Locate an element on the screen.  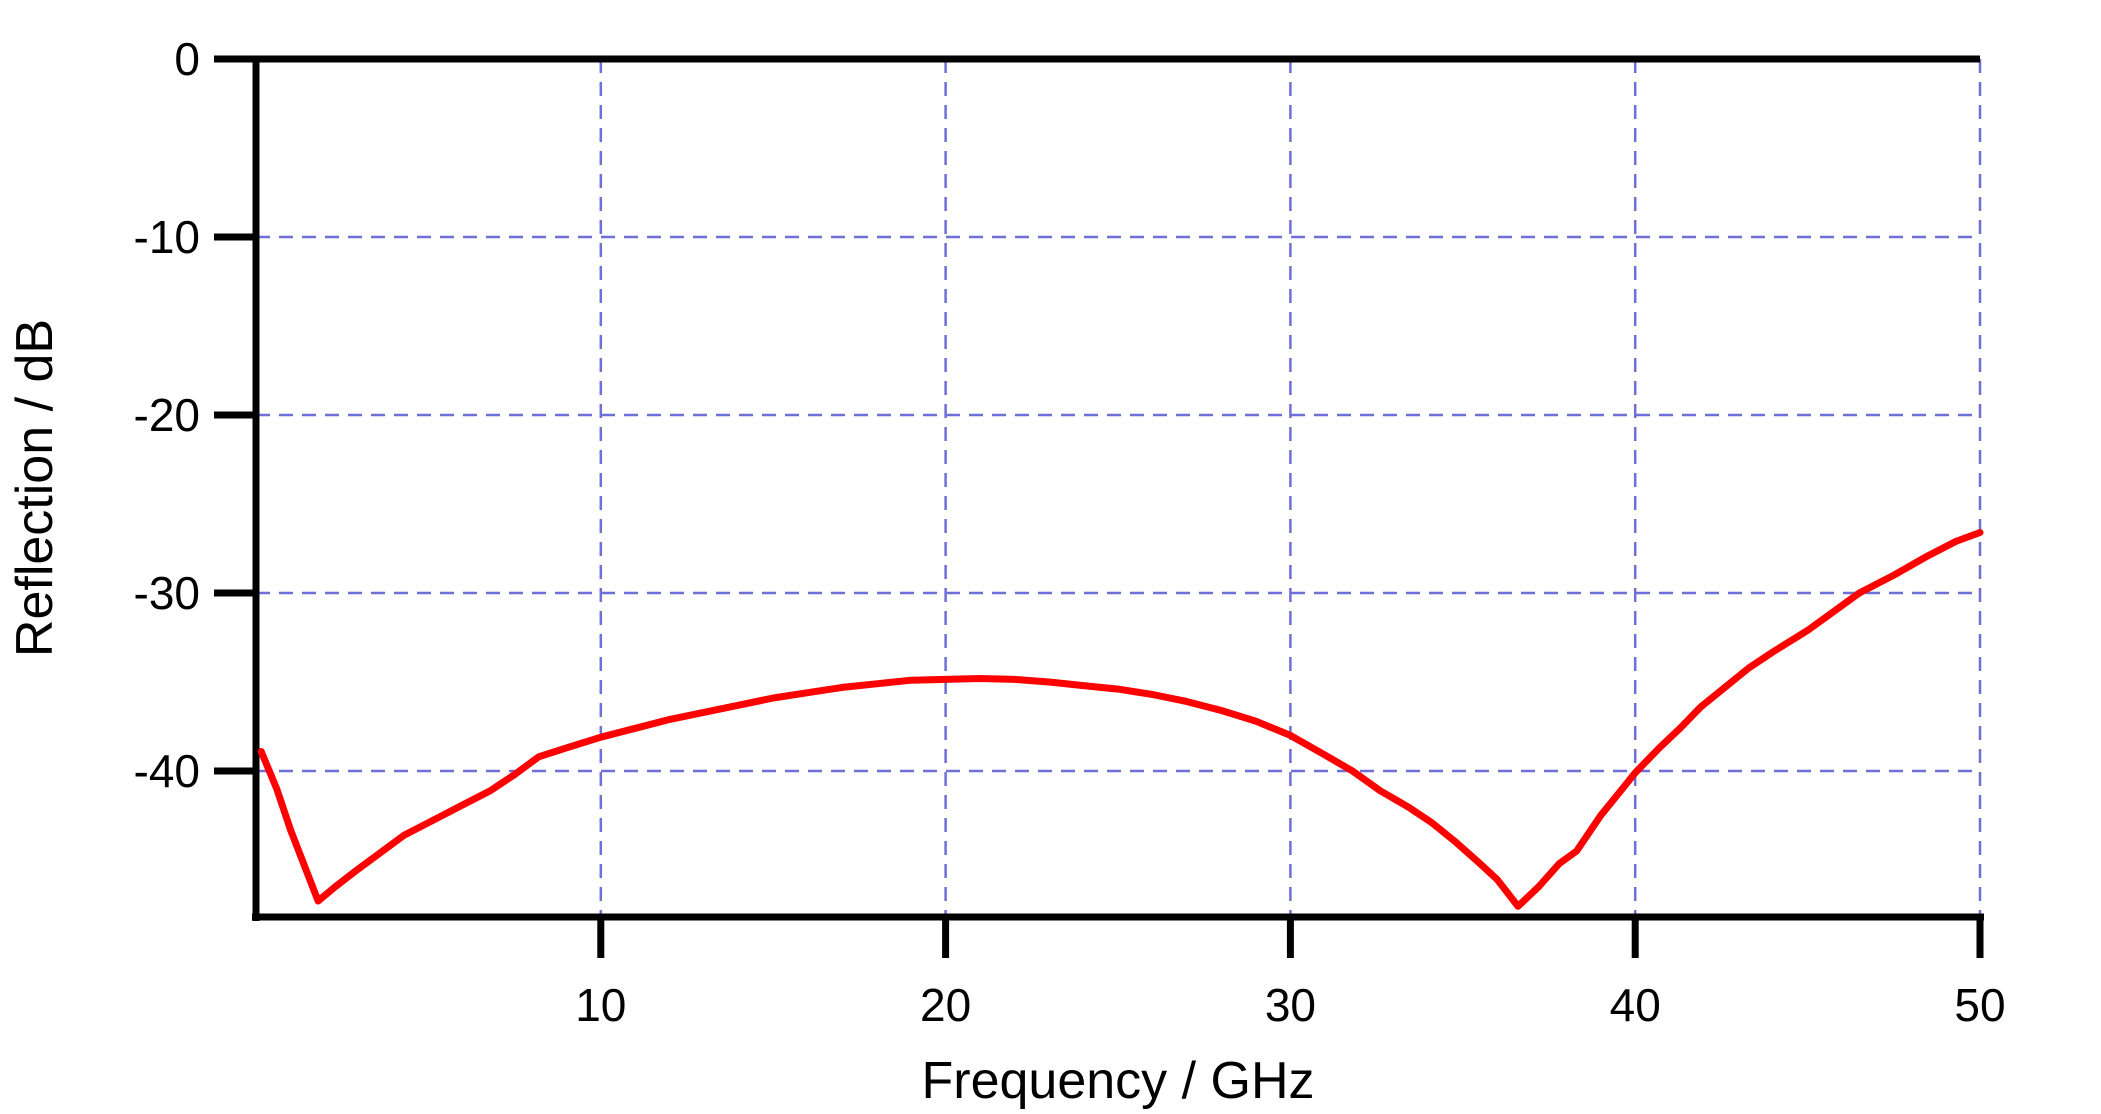
x-tick-label-40: 40 is located at coordinates (1635, 1005).